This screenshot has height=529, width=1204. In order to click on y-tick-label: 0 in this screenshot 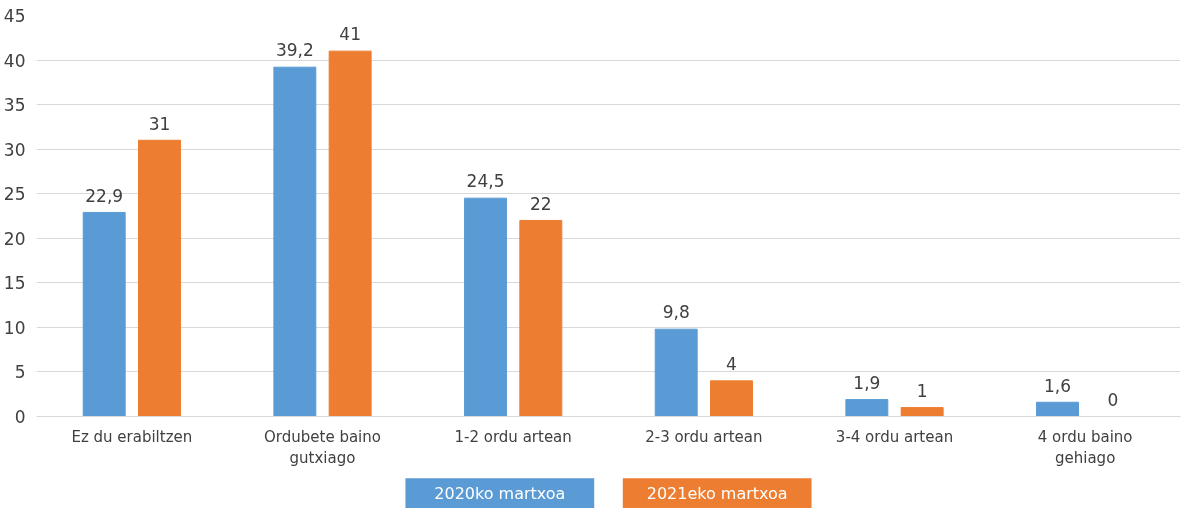, I will do `click(20, 417)`.